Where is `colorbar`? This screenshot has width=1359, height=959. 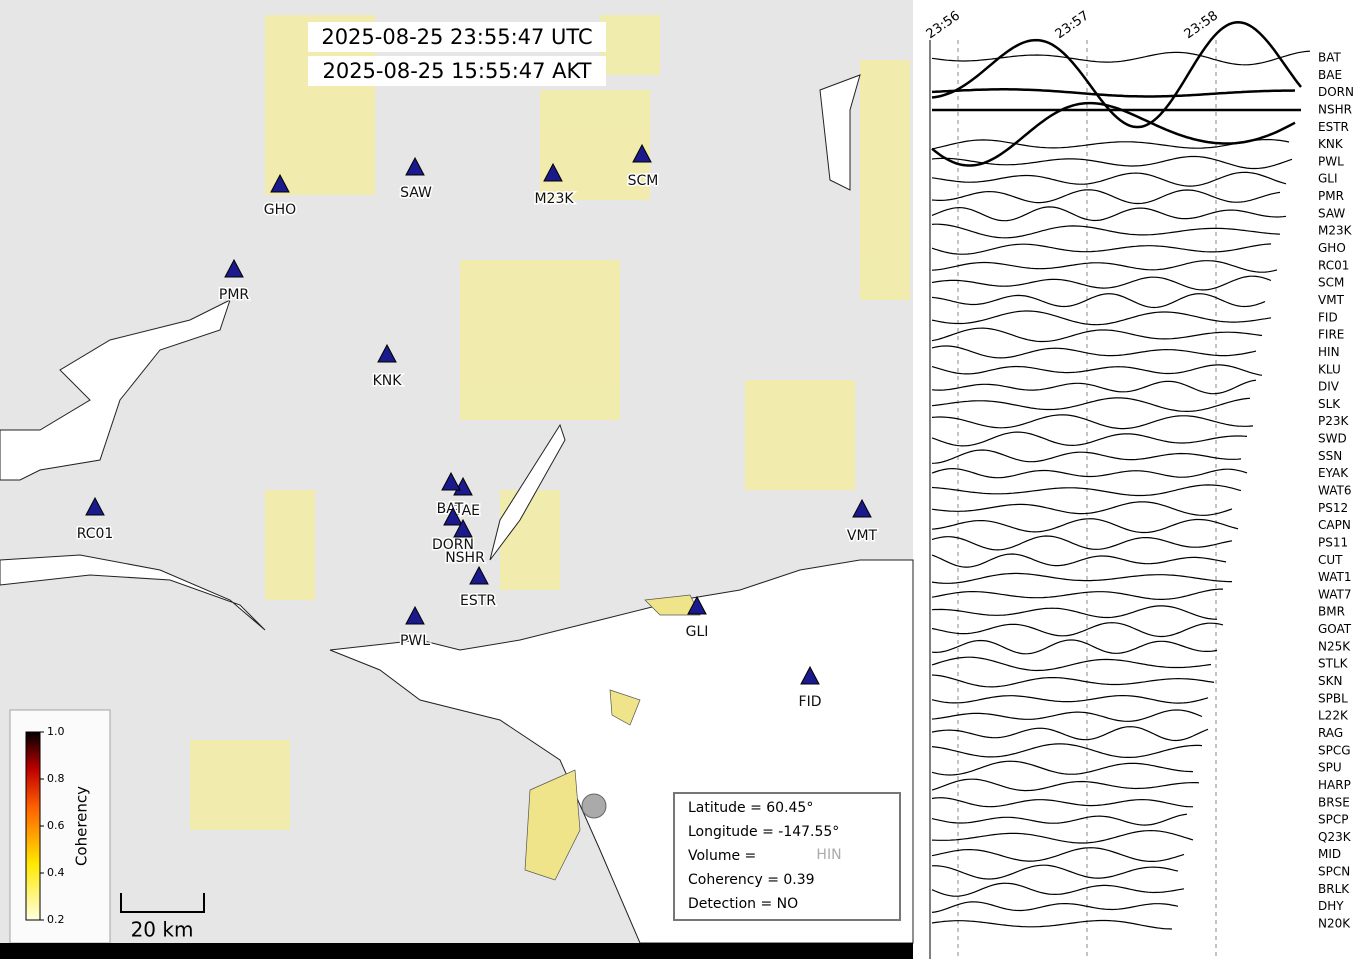
colorbar is located at coordinates (33, 826).